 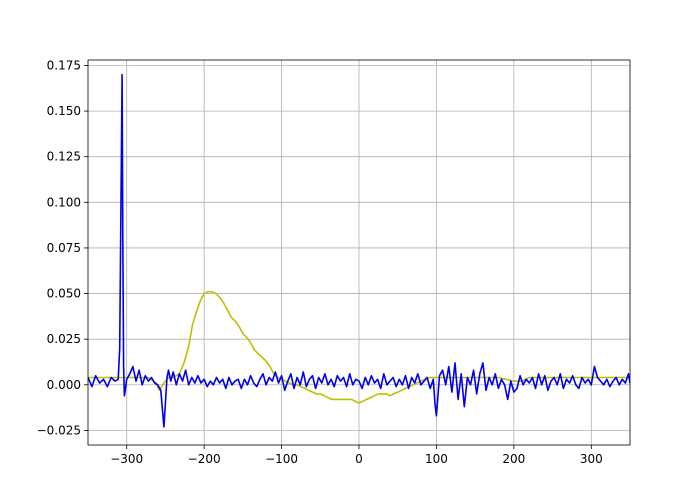 What do you see at coordinates (64, 65) in the screenshot?
I see `y-tick-label: 0.175` at bounding box center [64, 65].